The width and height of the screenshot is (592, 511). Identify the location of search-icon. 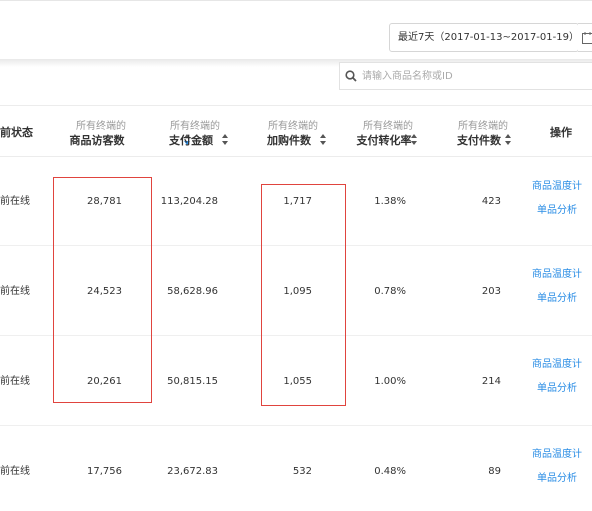
(351, 76).